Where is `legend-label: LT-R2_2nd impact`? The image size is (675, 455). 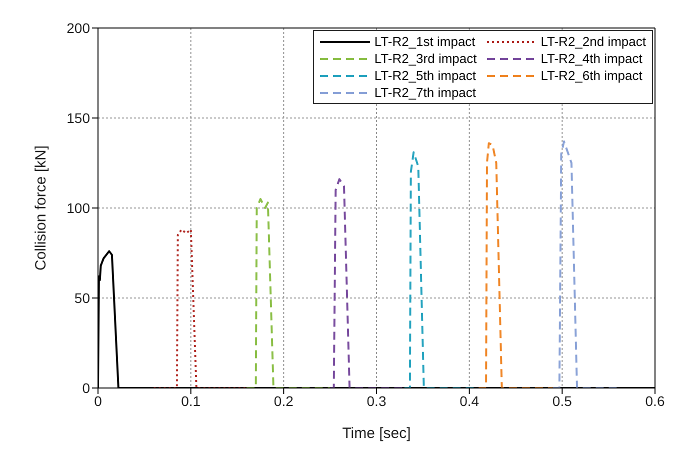 legend-label: LT-R2_2nd impact is located at coordinates (593, 41).